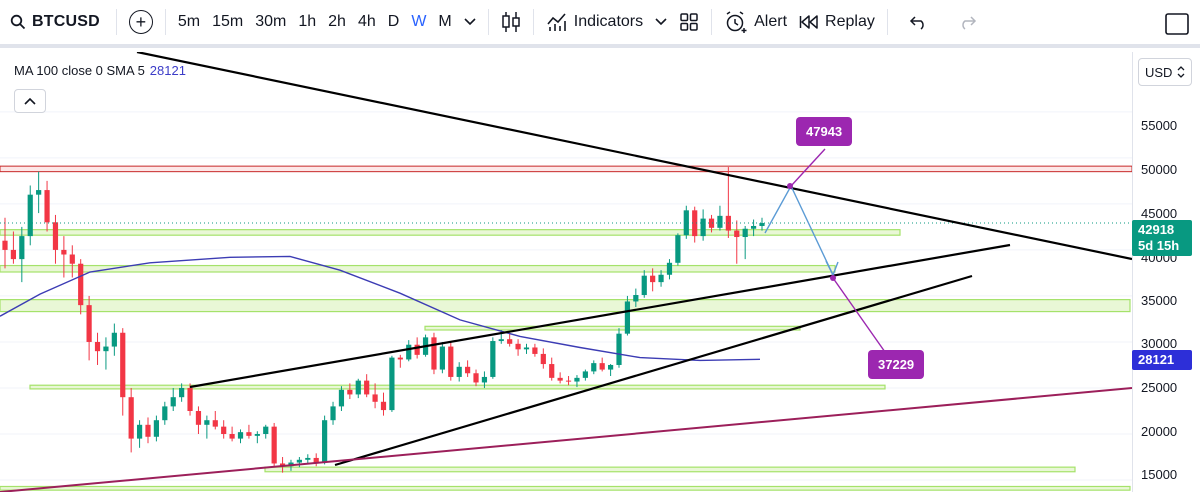 The height and width of the screenshot is (492, 1200). I want to click on price-tick: 55000, so click(1159, 125).